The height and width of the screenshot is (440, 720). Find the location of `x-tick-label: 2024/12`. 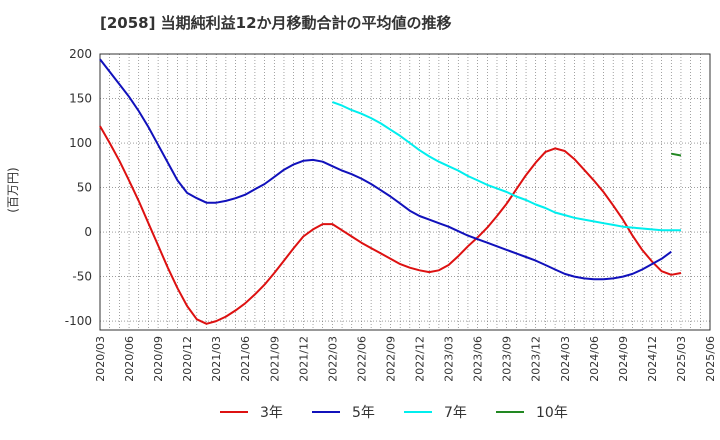

x-tick-label: 2024/12 is located at coordinates (652, 359).